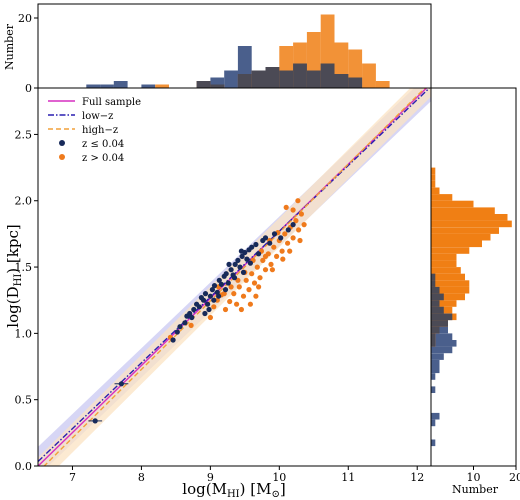  I want to click on right-histogram-bars, so click(471, 307).